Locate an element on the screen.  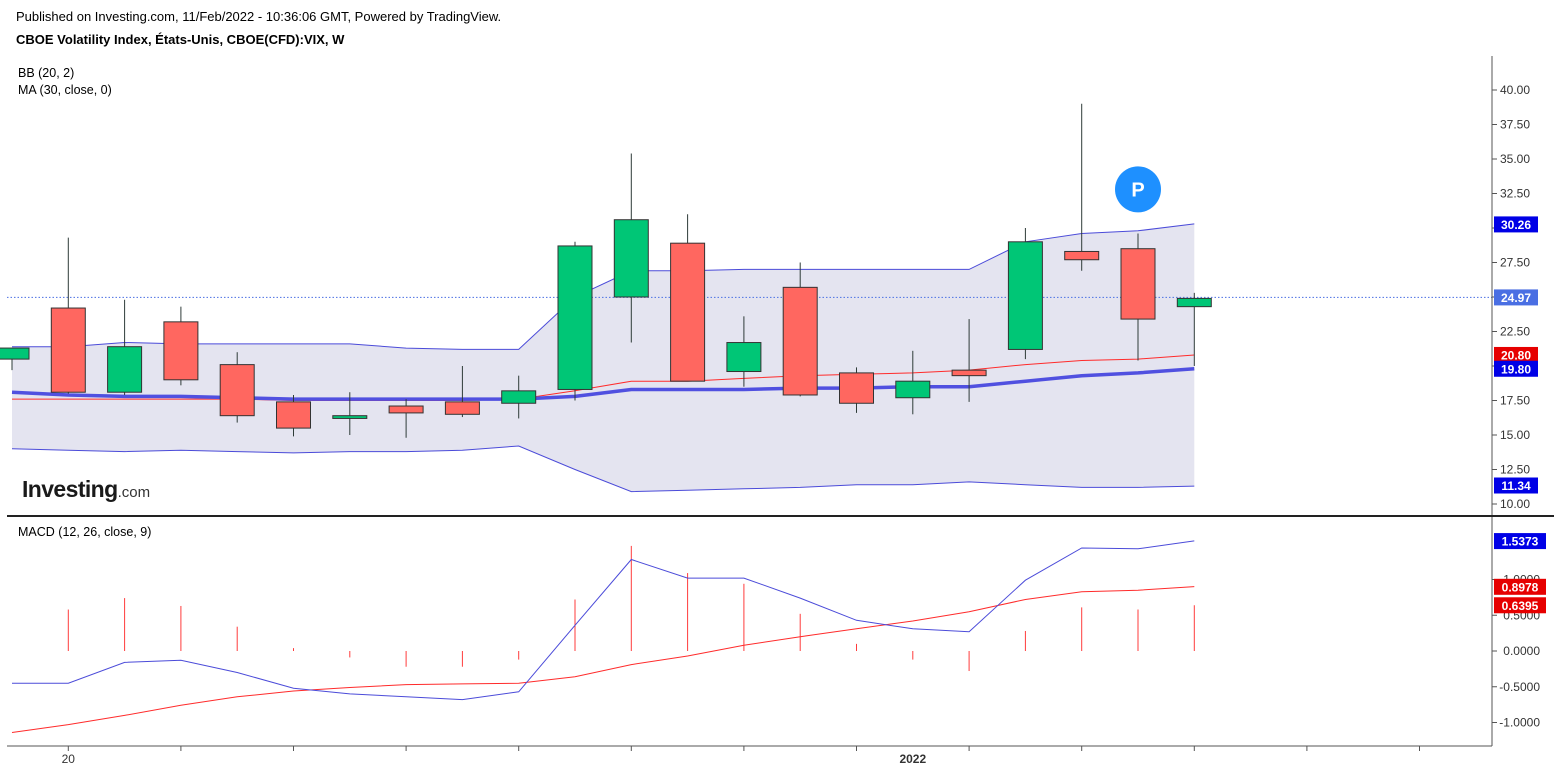
price-label-20-80-text: 20.80 is located at coordinates (1516, 355).